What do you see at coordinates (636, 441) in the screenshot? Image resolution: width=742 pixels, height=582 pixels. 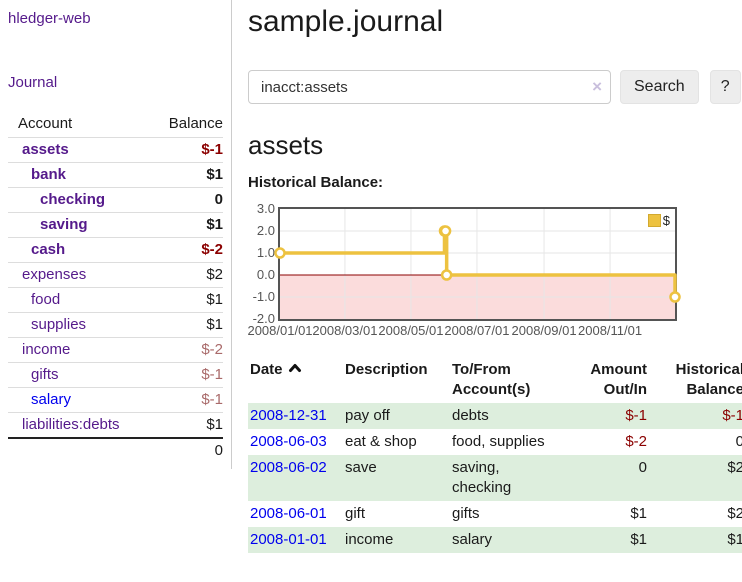 I see `transaction-amount: $-2` at bounding box center [636, 441].